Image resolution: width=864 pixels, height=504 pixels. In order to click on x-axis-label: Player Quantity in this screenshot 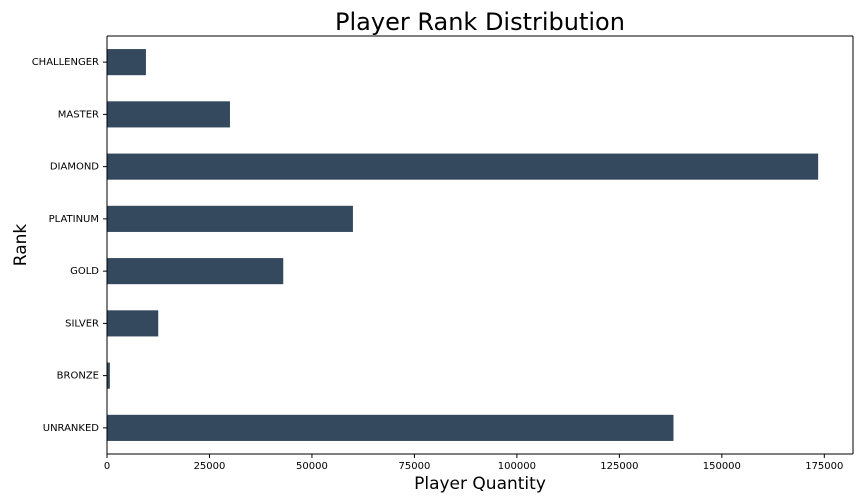, I will do `click(480, 484)`.